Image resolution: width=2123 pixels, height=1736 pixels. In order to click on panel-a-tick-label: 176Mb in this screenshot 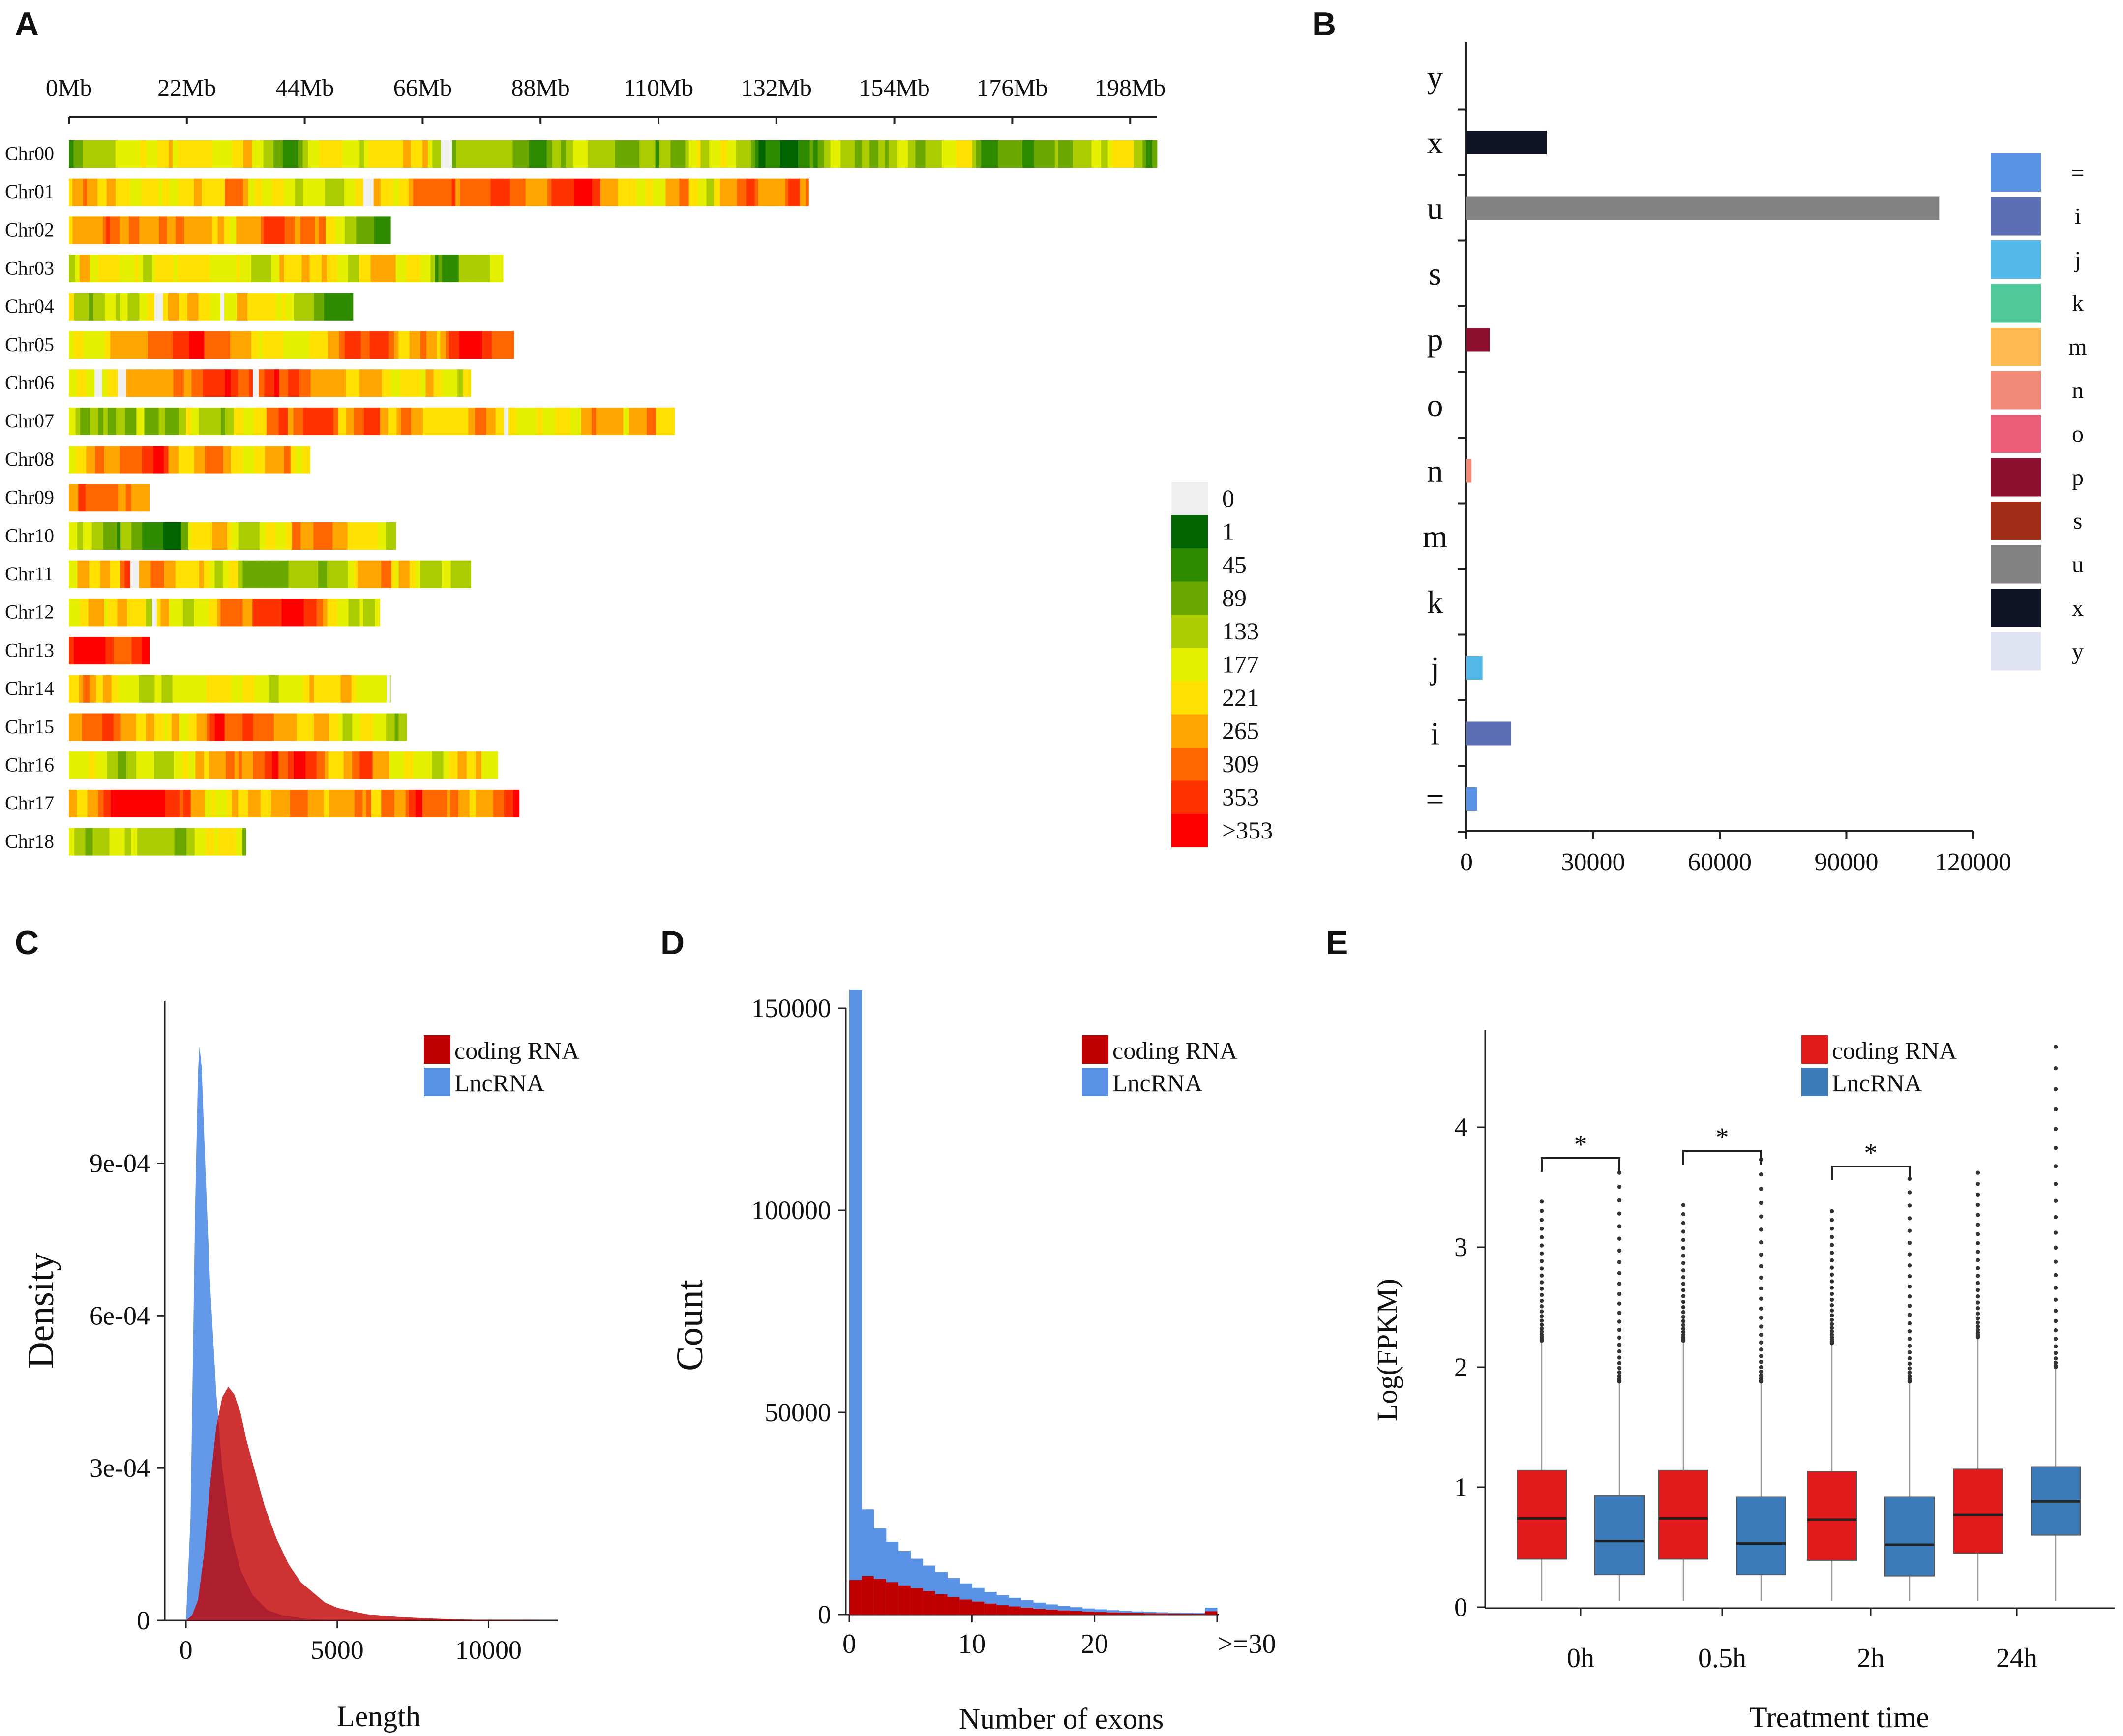, I will do `click(1012, 87)`.